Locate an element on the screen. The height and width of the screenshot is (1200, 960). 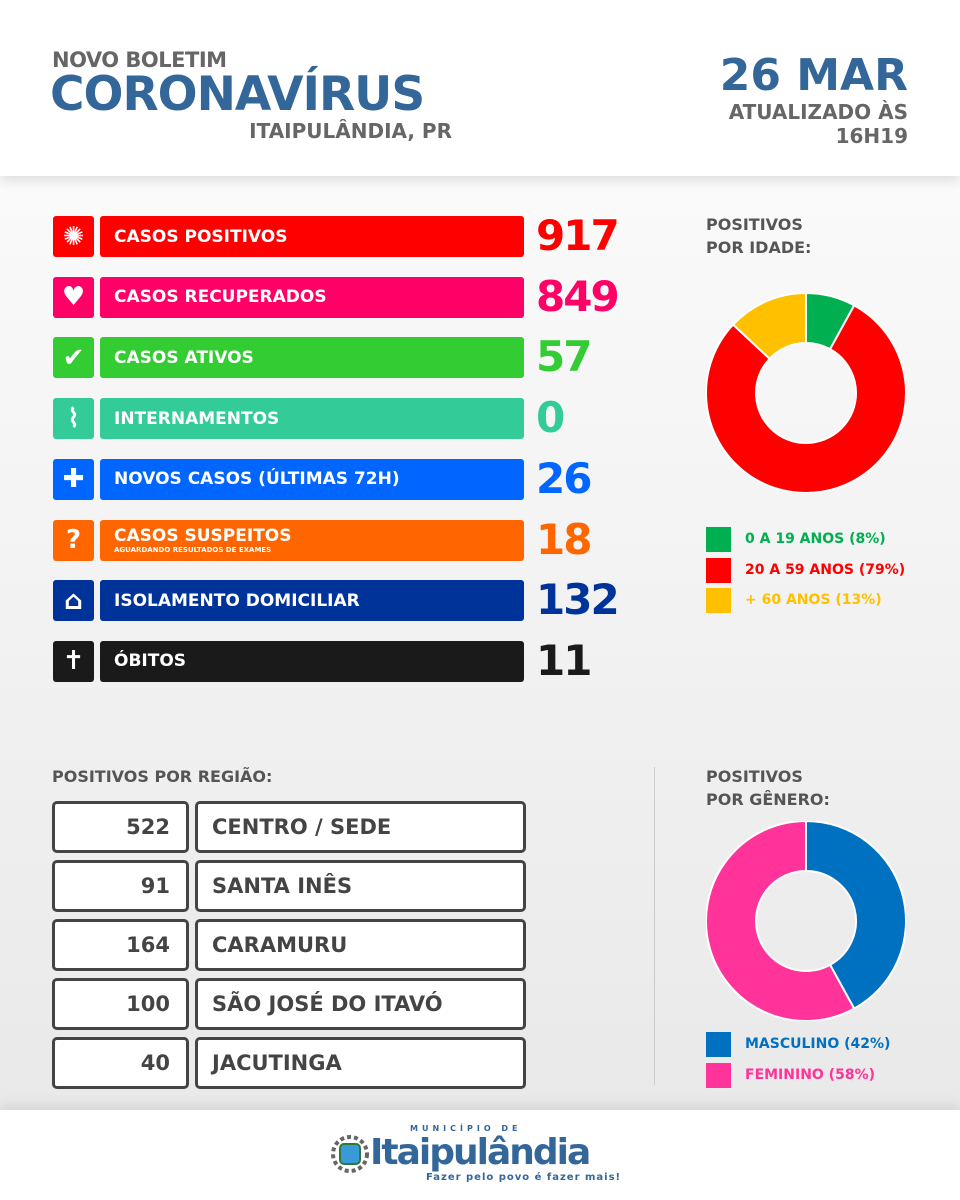
legend-item: 0 A 19 ANOS (8%) is located at coordinates (796, 539).